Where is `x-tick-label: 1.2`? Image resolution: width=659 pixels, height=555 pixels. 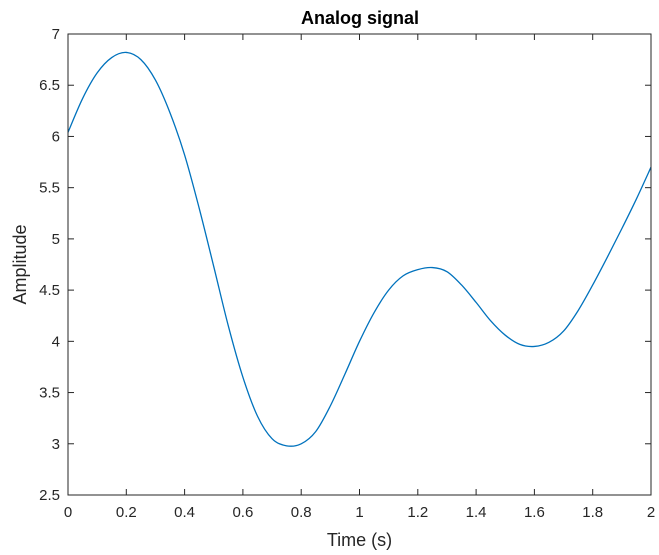
x-tick-label: 1.2 is located at coordinates (417, 512).